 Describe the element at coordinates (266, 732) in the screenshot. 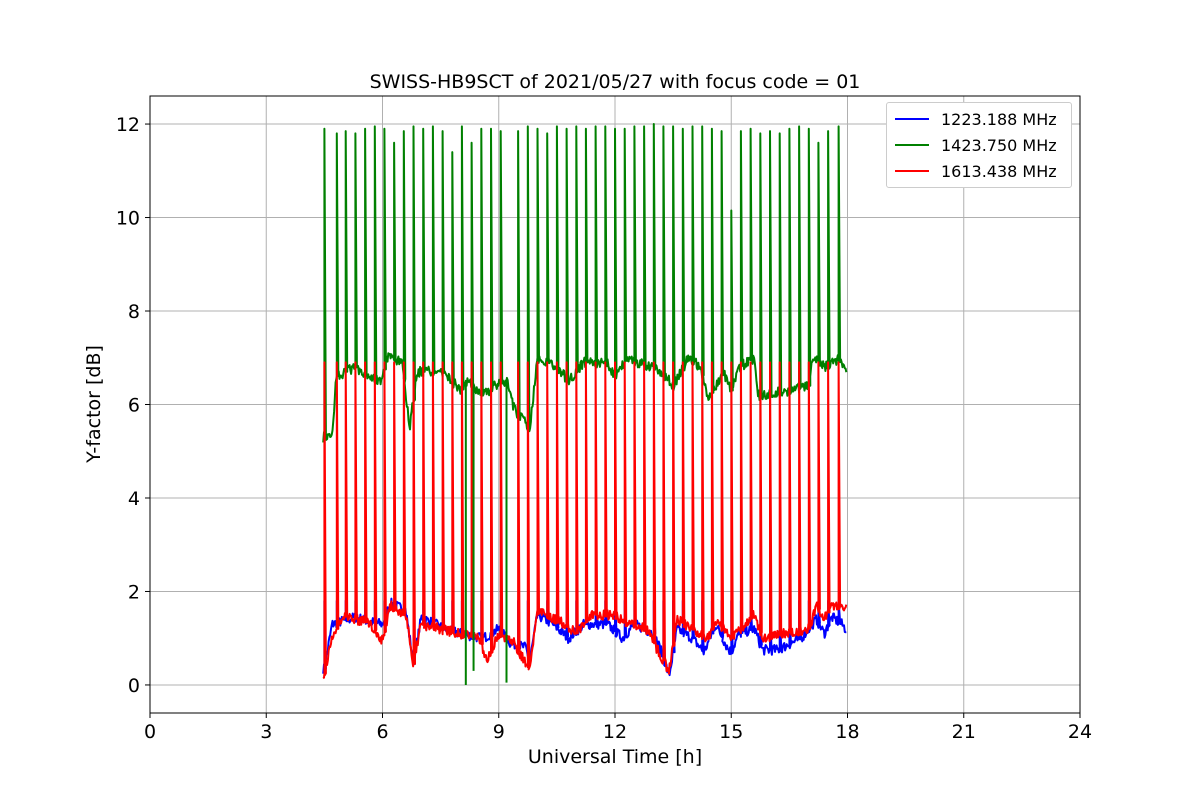

I see `x-tick-label: 3` at that location.